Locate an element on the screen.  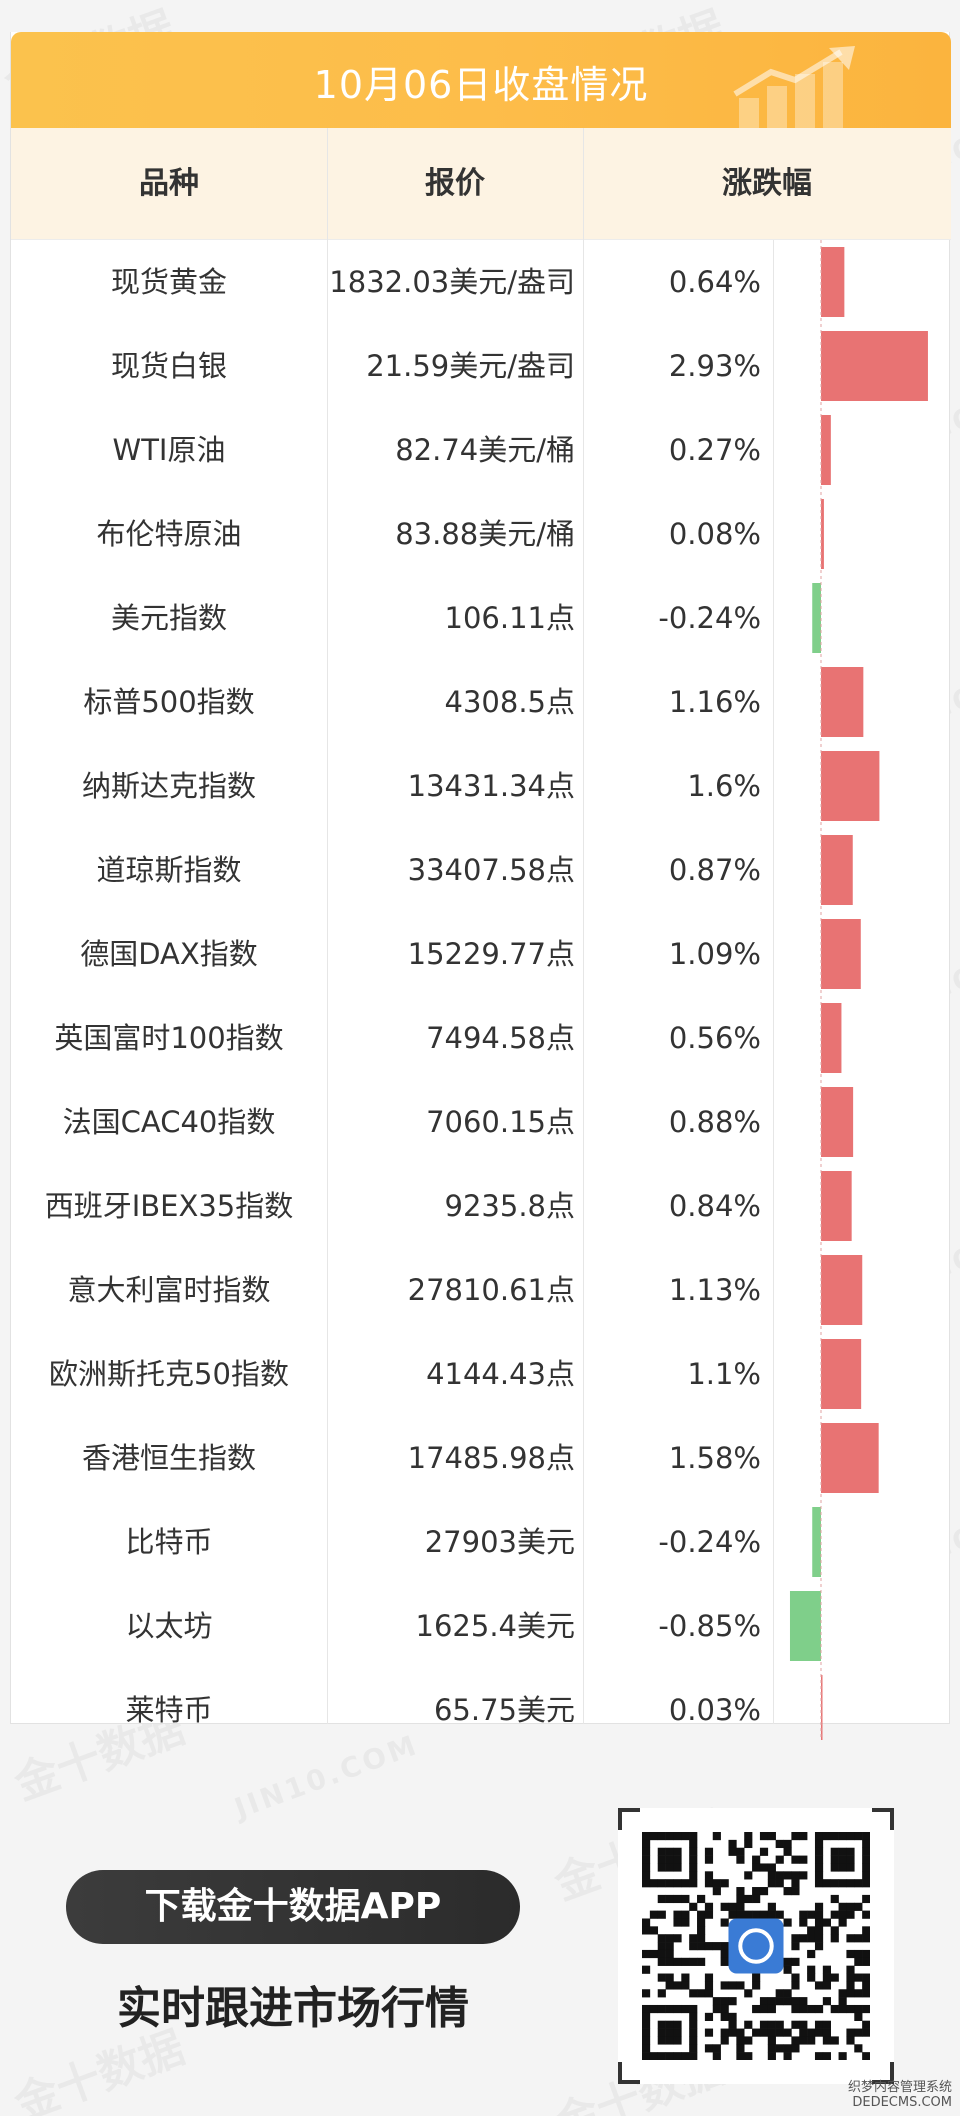
table-row: 莱特币 65.75美元 0.03% is located at coordinates (481, 1710).